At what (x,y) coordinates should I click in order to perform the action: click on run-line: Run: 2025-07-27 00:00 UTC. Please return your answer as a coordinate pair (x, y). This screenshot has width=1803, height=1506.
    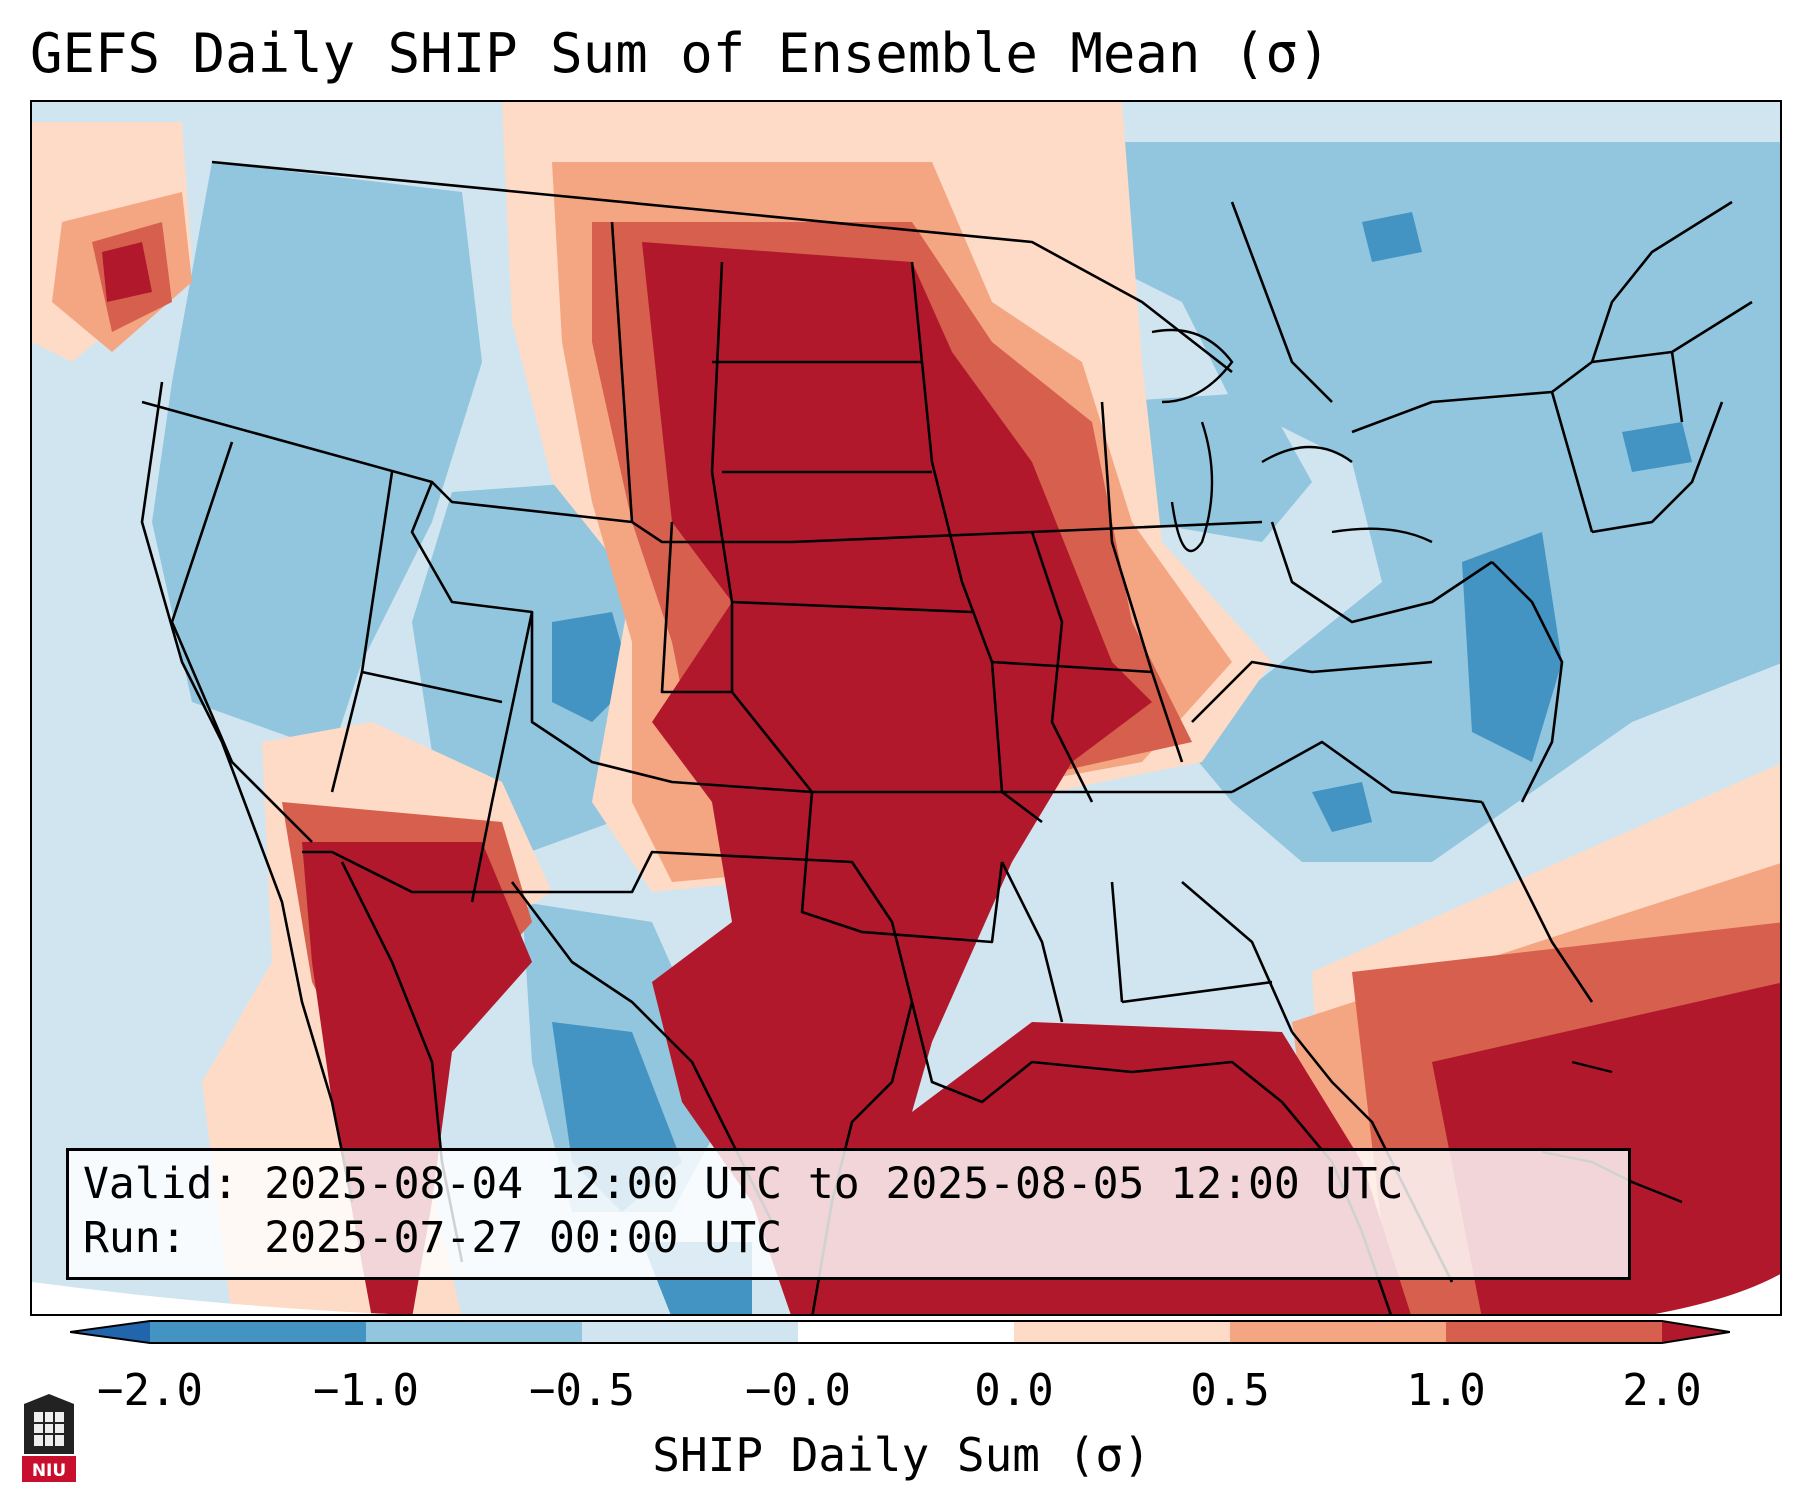
    Looking at the image, I should click on (432, 1238).